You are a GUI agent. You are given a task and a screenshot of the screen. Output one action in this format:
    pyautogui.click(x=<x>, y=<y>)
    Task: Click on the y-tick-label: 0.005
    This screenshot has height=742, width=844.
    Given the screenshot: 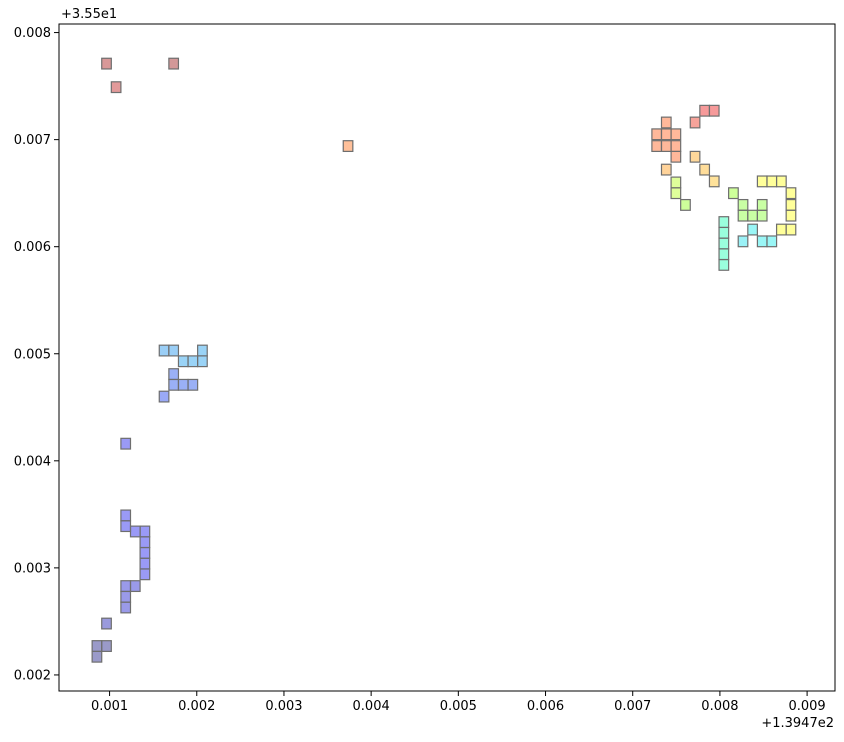 What is the action you would take?
    pyautogui.click(x=32, y=354)
    